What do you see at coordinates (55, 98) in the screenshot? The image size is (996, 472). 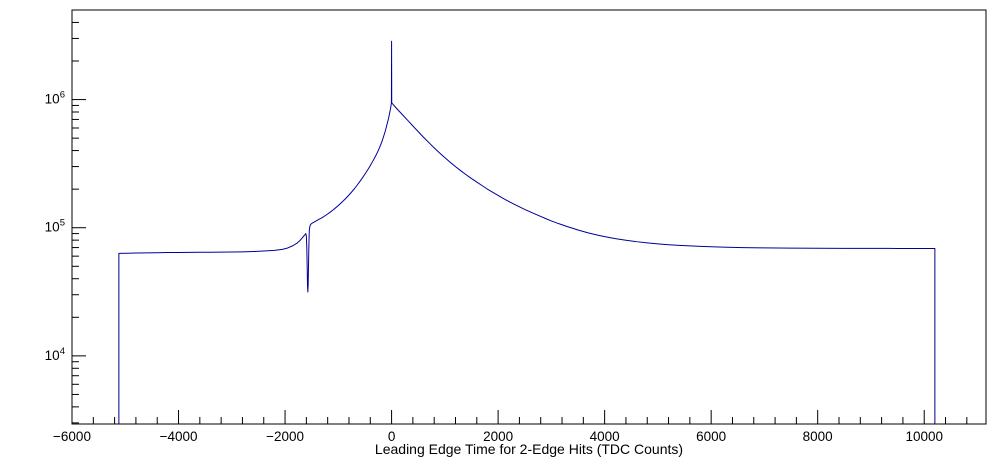 I see `y-tick-label: 10⁶` at bounding box center [55, 98].